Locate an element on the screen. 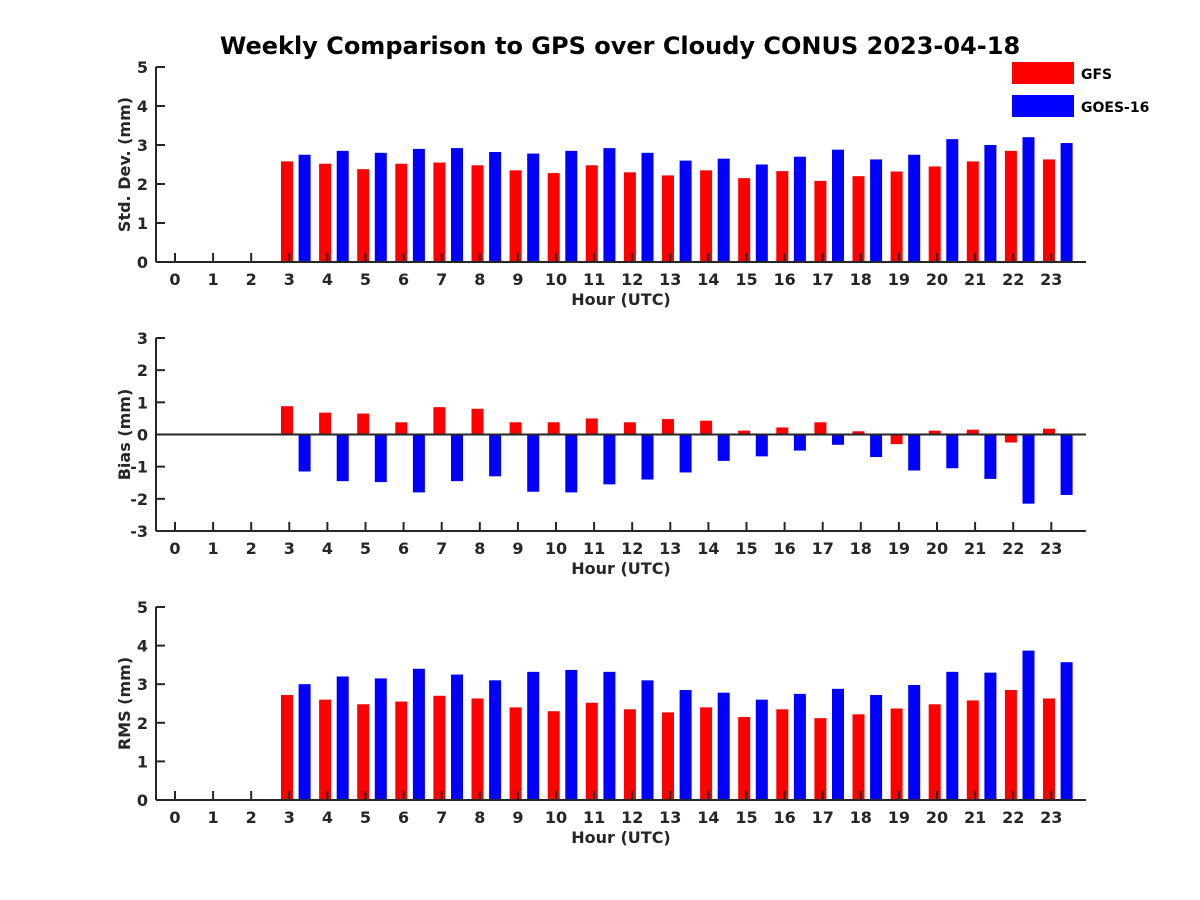 The image size is (1200, 900). std-dev-x-tick-label: 0 is located at coordinates (174, 279).